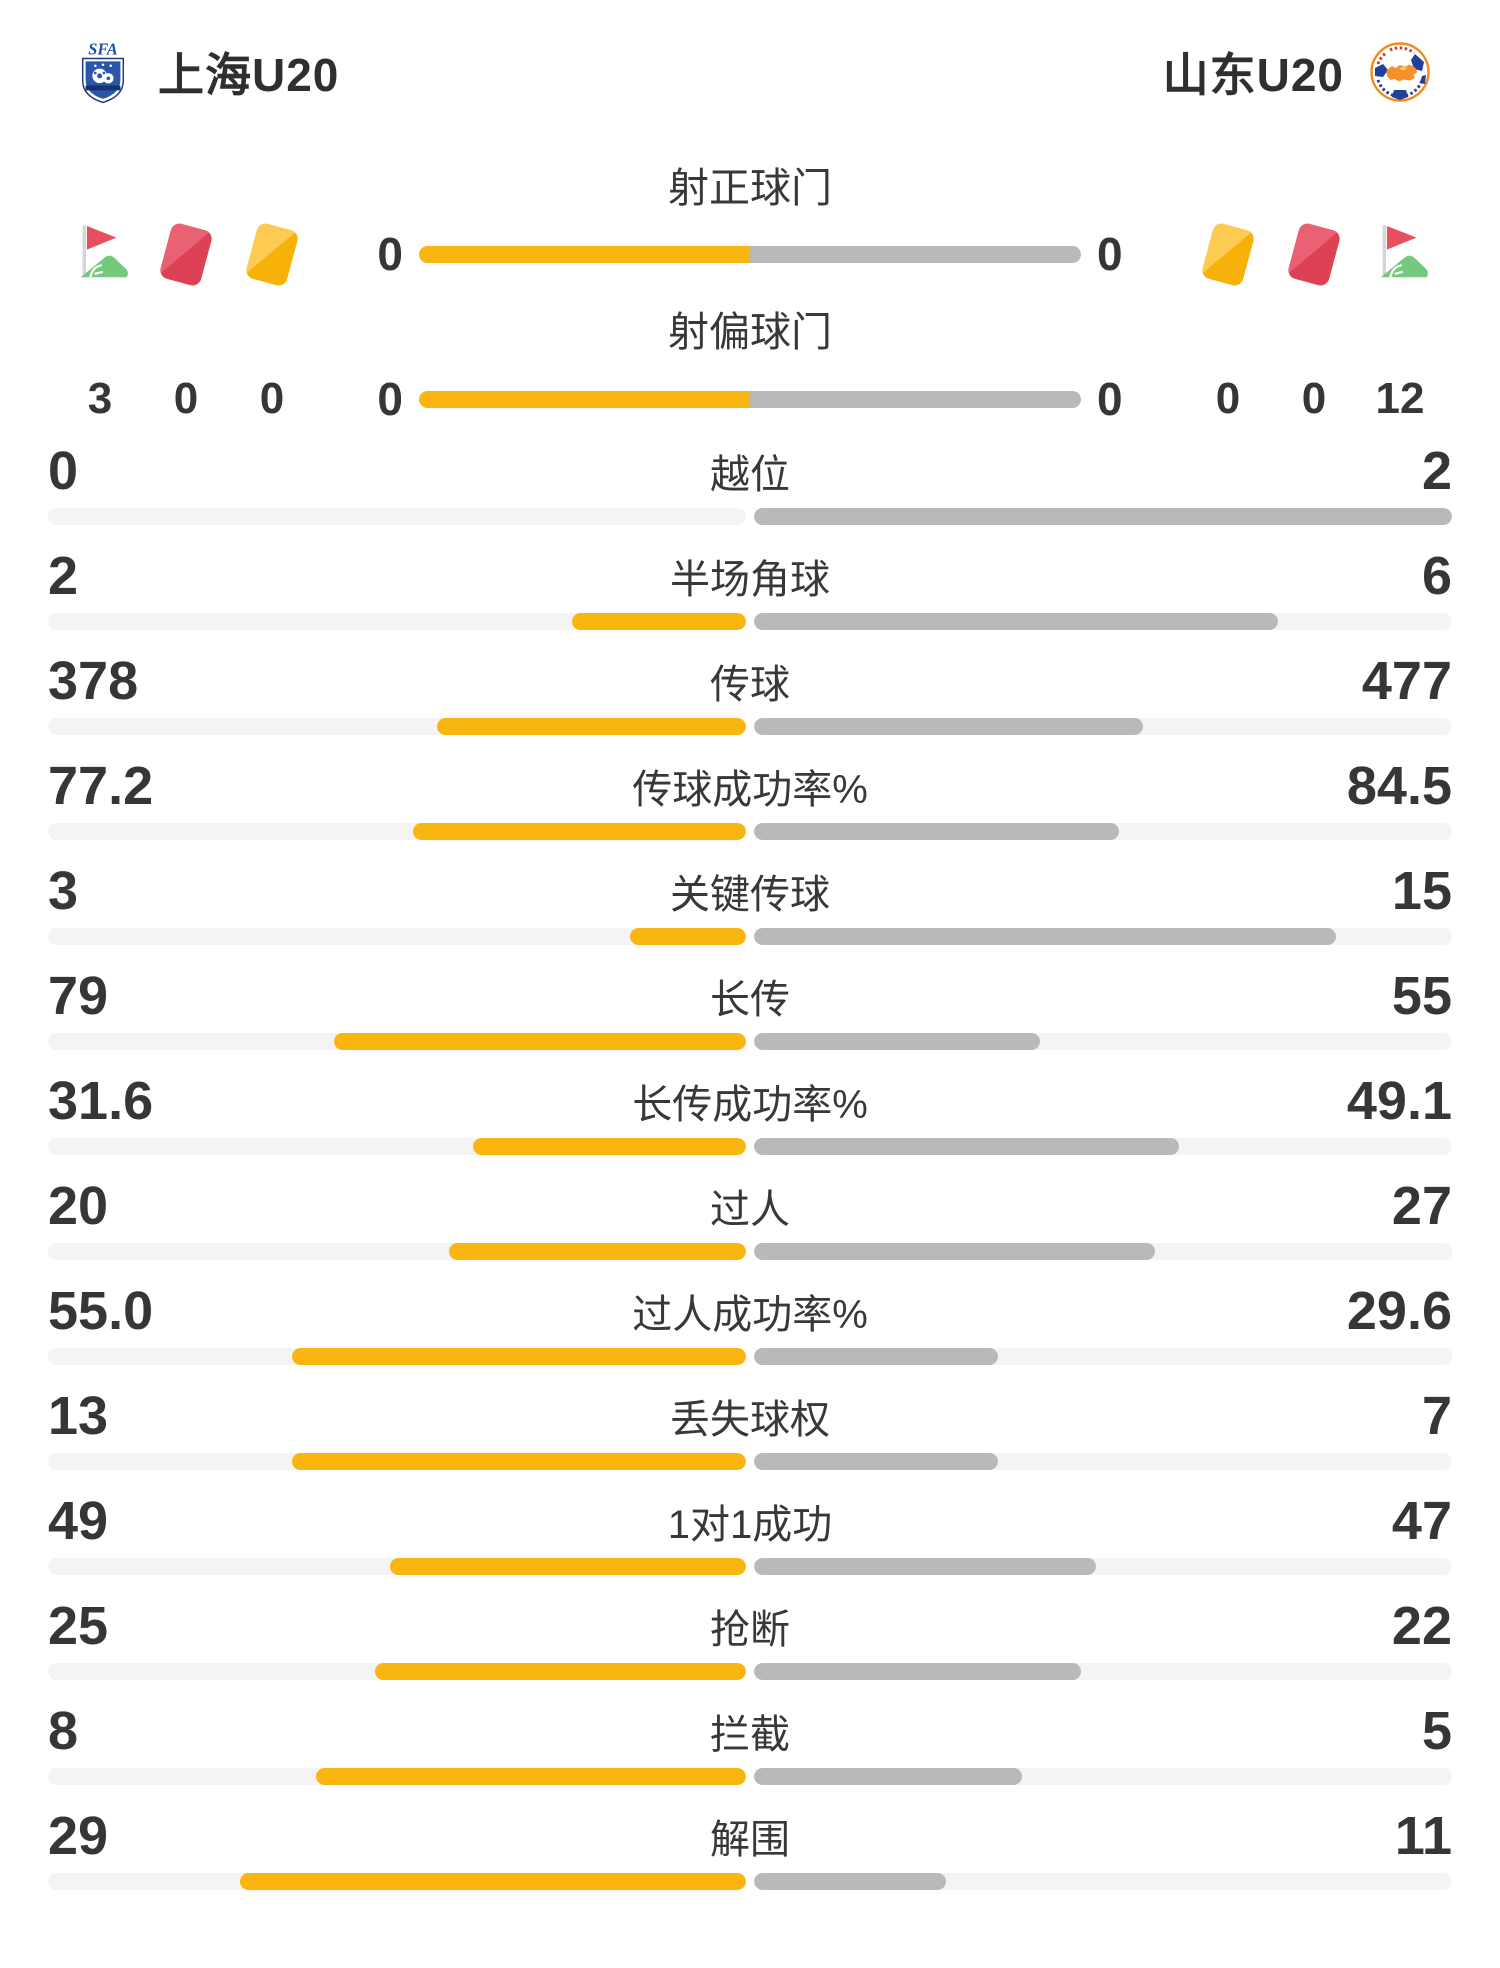  What do you see at coordinates (1421, 996) in the screenshot?
I see `away-stat-value: 55` at bounding box center [1421, 996].